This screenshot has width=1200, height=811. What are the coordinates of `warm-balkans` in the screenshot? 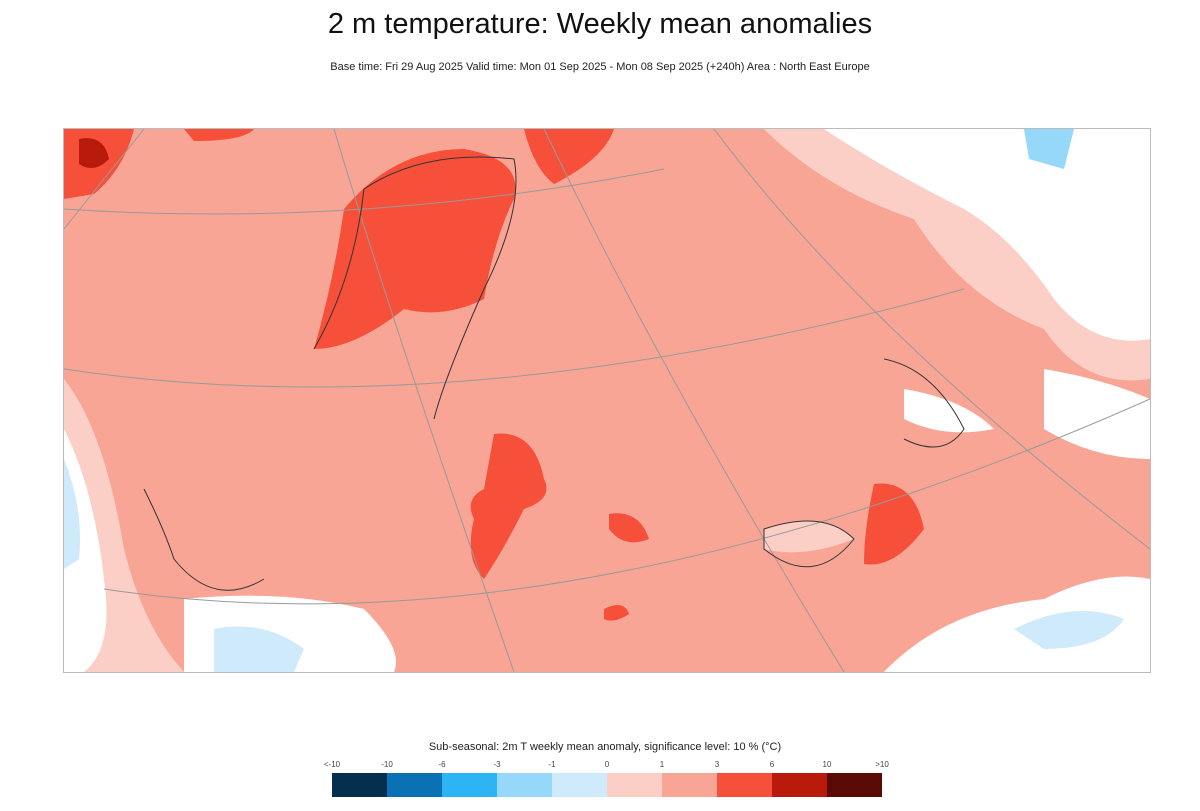 It's located at (616, 613).